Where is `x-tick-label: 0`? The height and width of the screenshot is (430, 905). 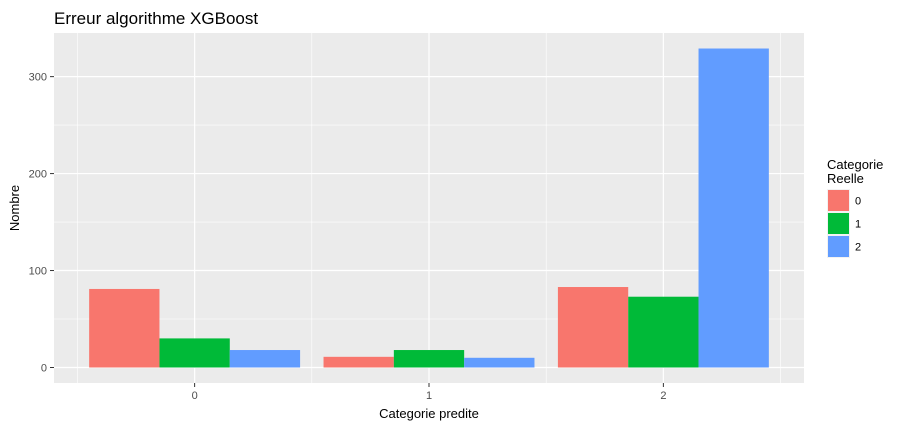 x-tick-label: 0 is located at coordinates (195, 396).